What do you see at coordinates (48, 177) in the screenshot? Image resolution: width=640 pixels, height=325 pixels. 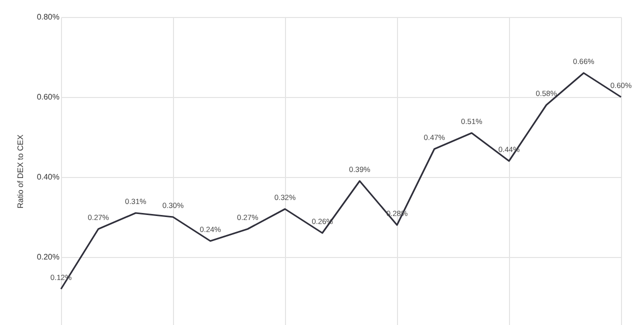 I see `y-tick-label: 0.40%` at bounding box center [48, 177].